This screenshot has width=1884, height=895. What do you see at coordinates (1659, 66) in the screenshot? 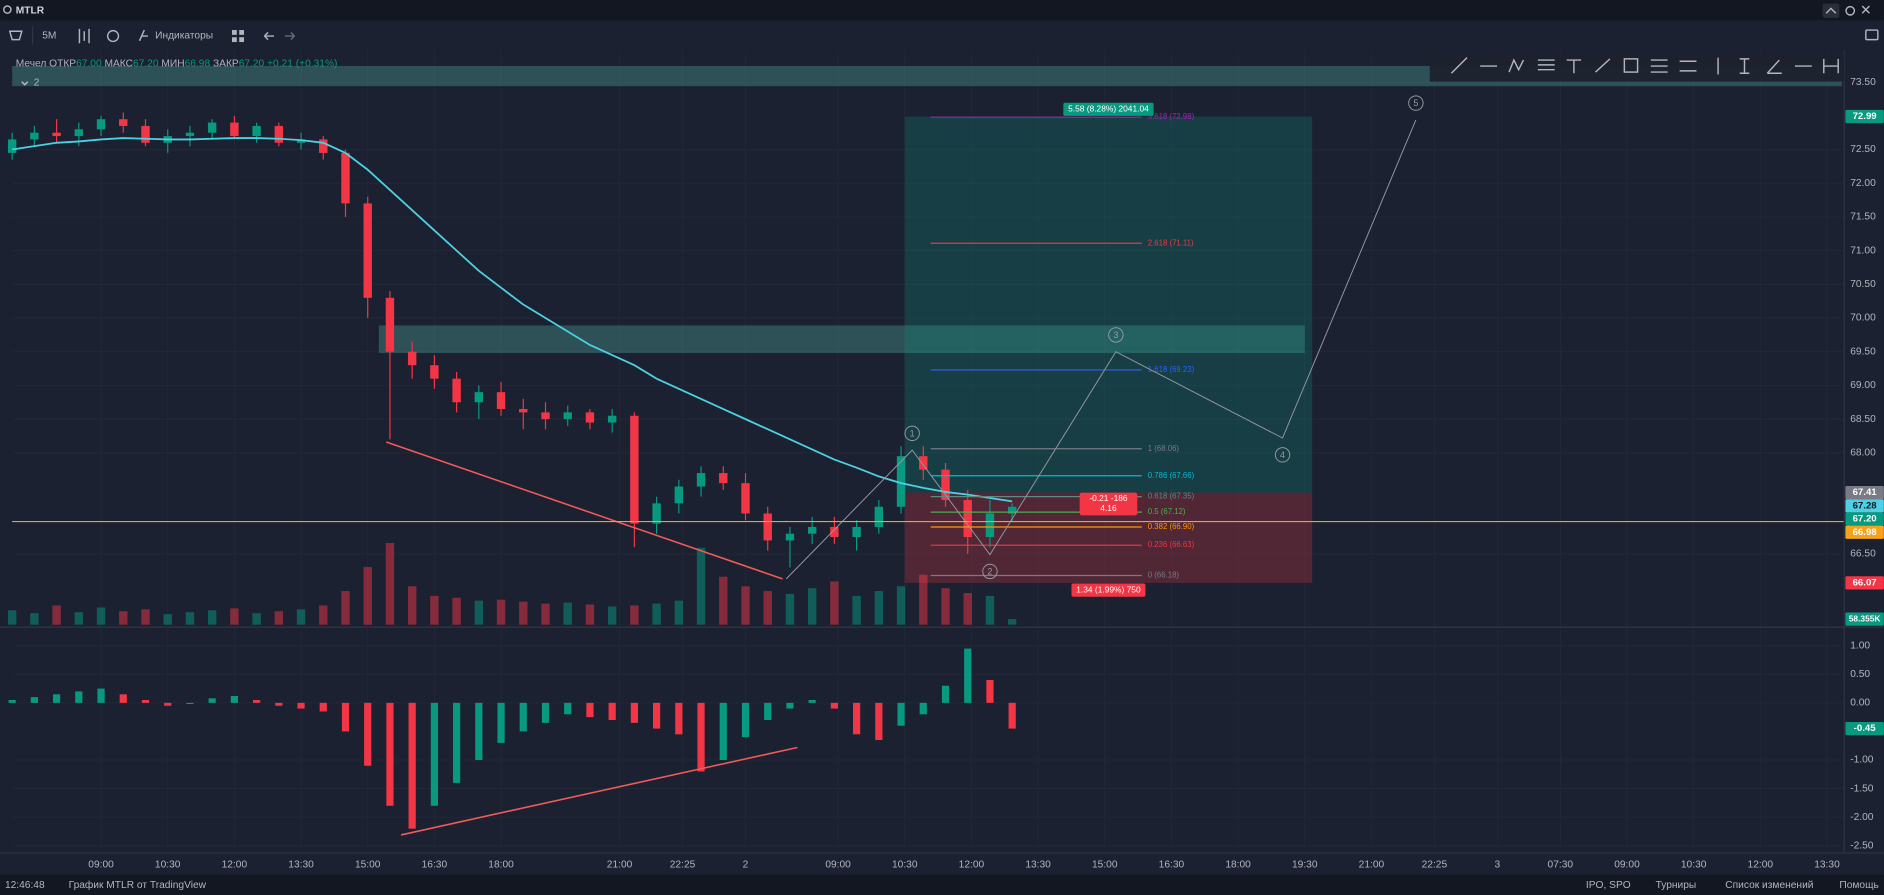
I see `tool-channel` at bounding box center [1659, 66].